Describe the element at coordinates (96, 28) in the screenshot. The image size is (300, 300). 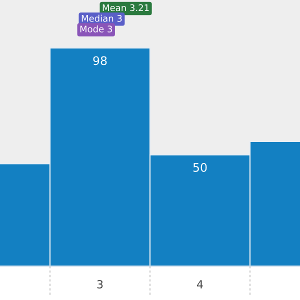
I see `text: Mode 3` at that location.